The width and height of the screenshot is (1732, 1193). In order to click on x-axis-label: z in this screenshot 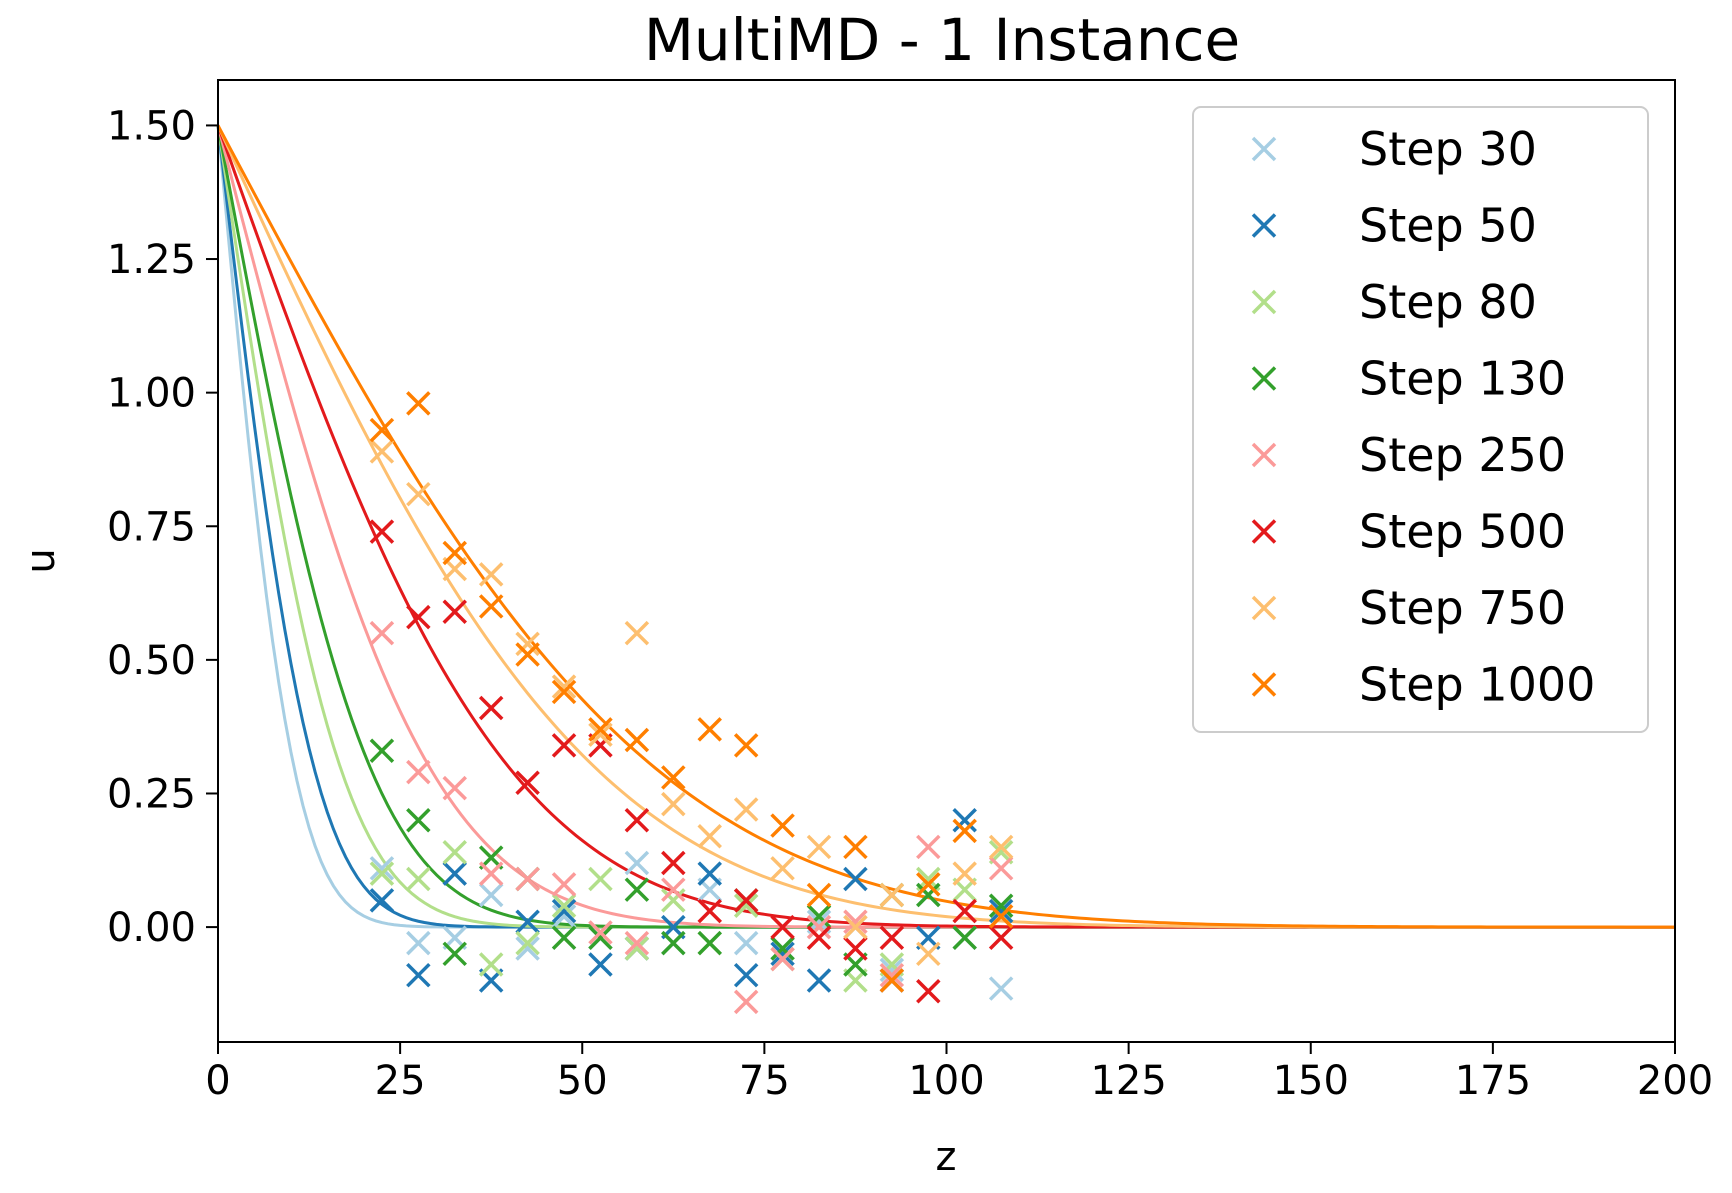, I will do `click(946, 1157)`.